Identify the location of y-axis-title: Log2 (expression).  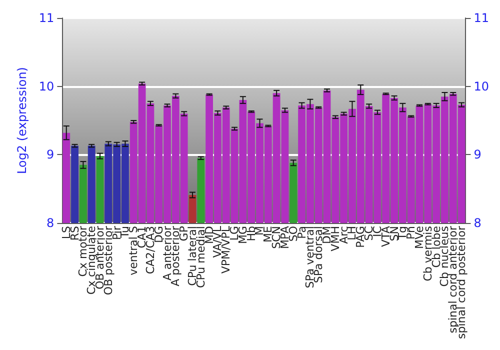
(22, 120).